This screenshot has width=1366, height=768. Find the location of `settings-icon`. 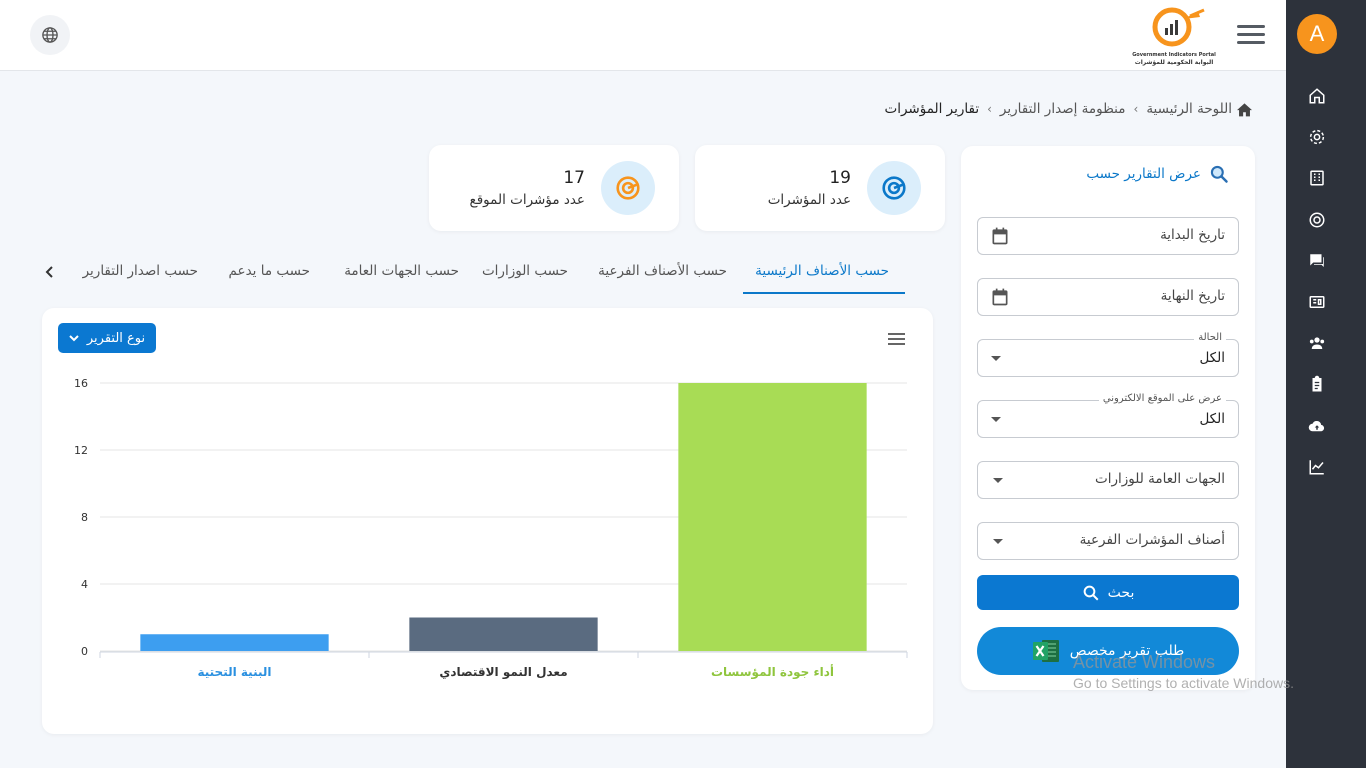

settings-icon is located at coordinates (1317, 137).